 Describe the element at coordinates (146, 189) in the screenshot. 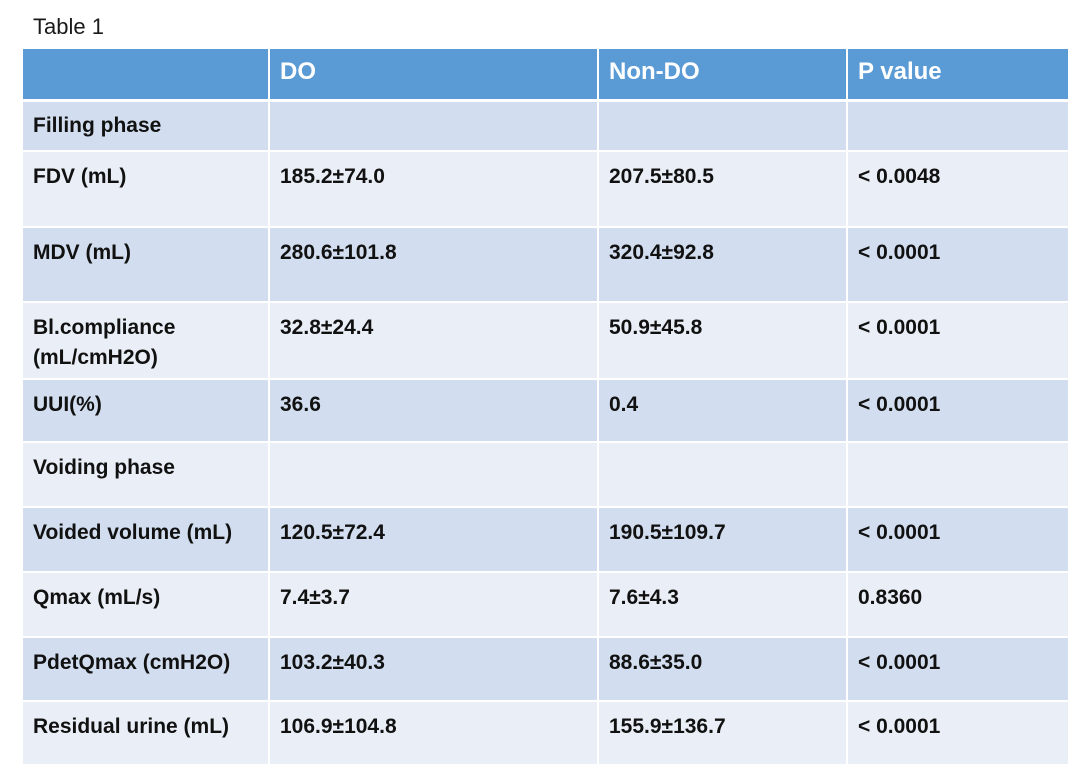

I see `row-label: FDV (mL)` at that location.